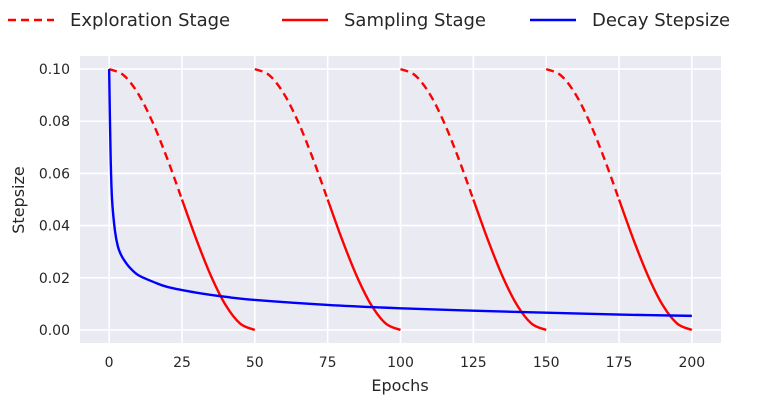 This screenshot has width=757, height=406. Describe the element at coordinates (661, 20) in the screenshot. I see `legend-label: Decay Stepsize` at that location.